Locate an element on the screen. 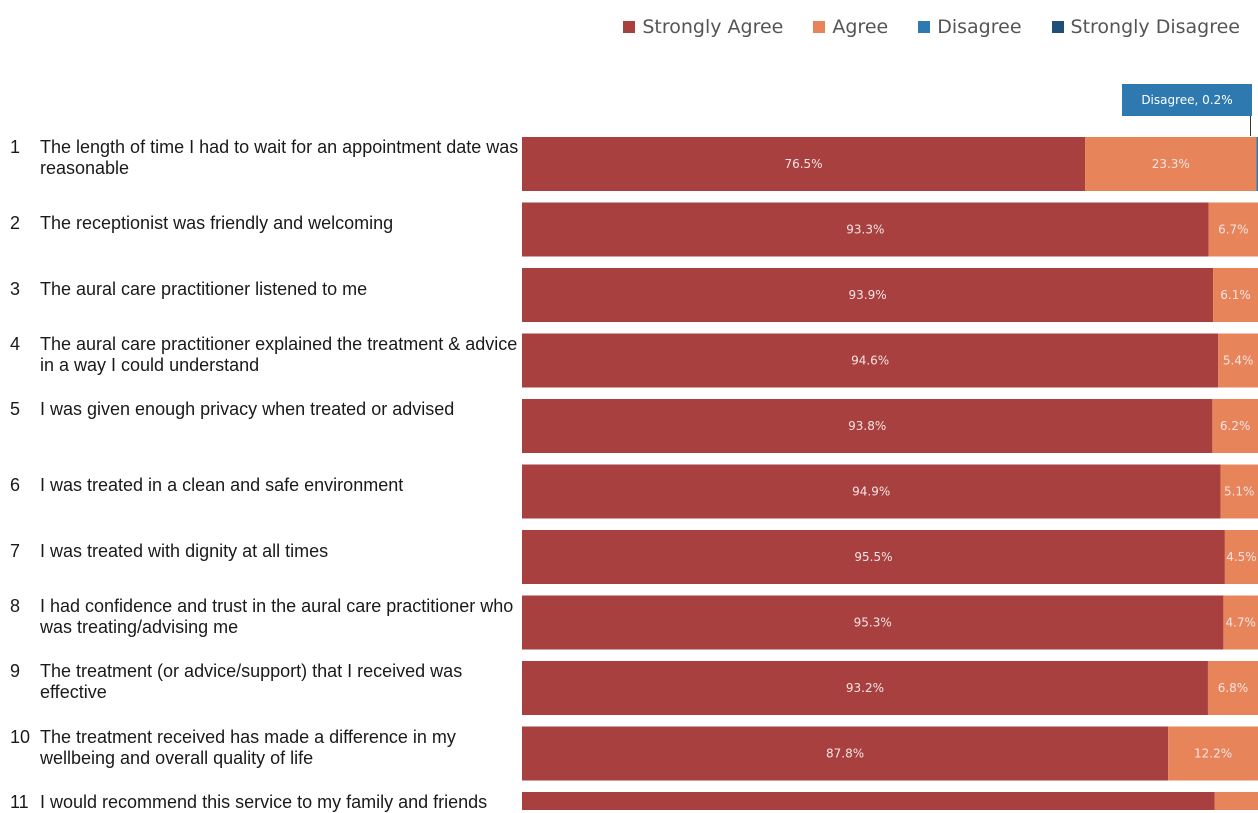  data-label: 12.2% is located at coordinates (1213, 754).